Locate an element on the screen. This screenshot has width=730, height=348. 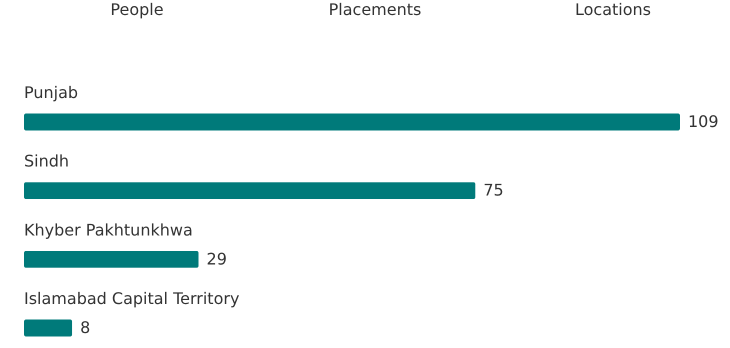
y-tick-label: Sindh is located at coordinates (47, 161).